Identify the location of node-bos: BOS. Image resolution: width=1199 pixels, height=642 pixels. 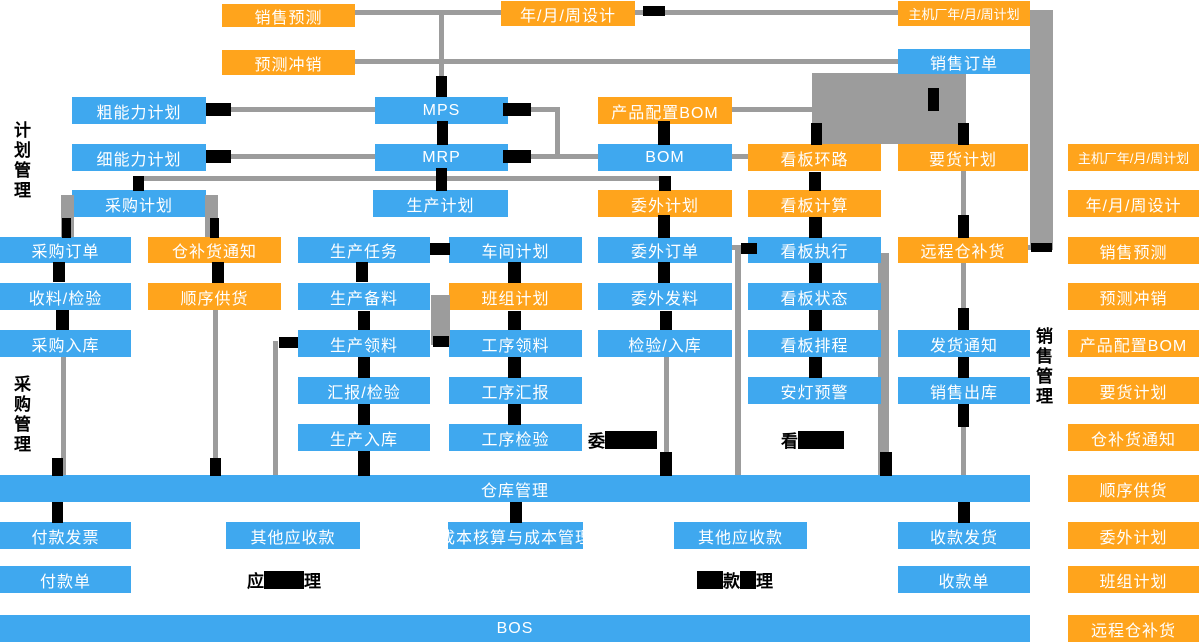
(515, 628).